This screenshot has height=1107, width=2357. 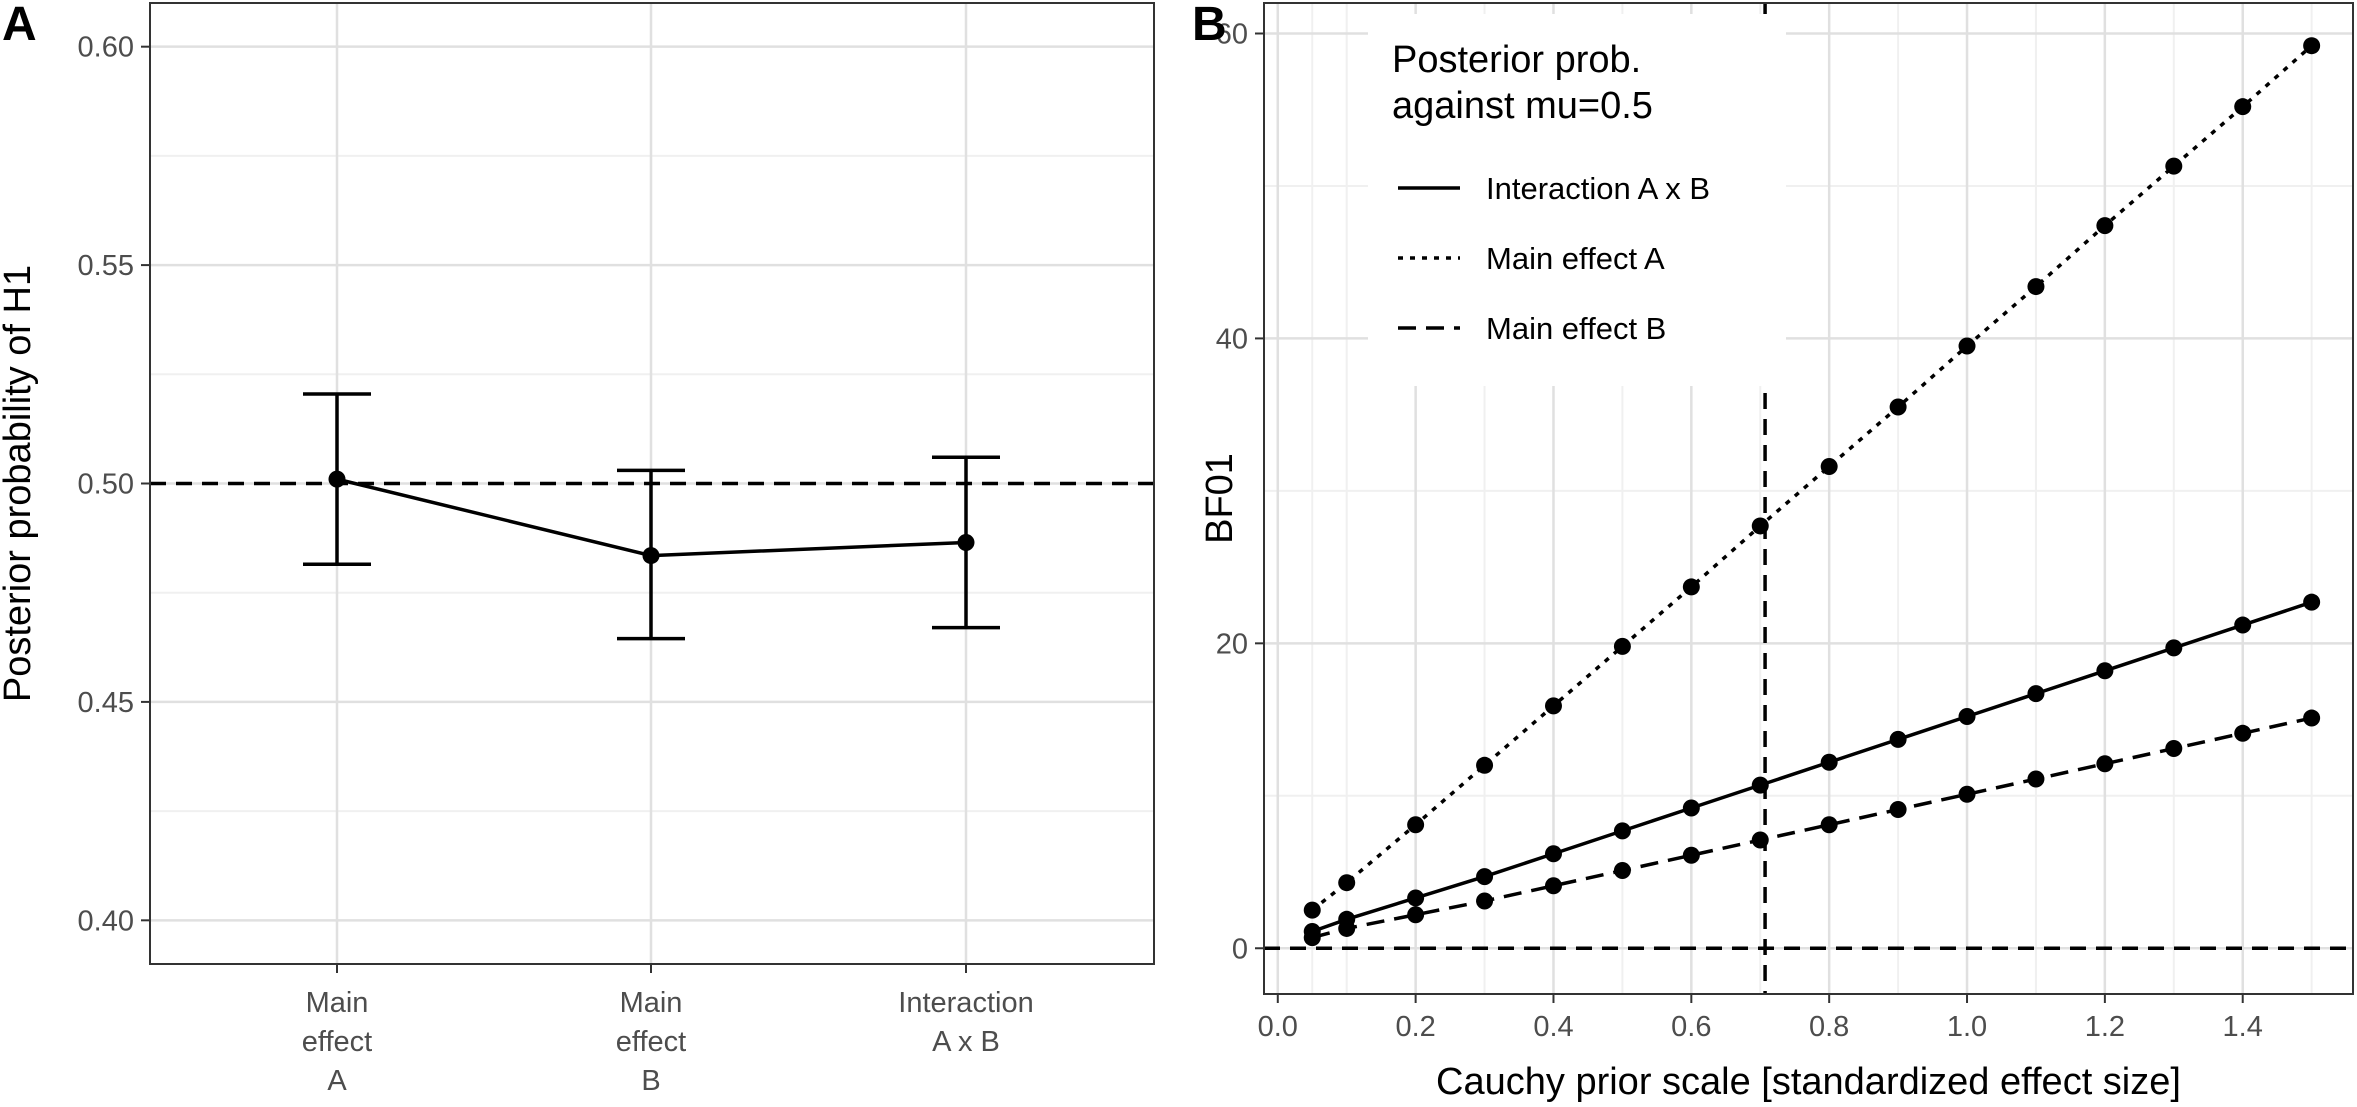 What do you see at coordinates (337, 1081) in the screenshot?
I see `x-tick-label-line: A` at bounding box center [337, 1081].